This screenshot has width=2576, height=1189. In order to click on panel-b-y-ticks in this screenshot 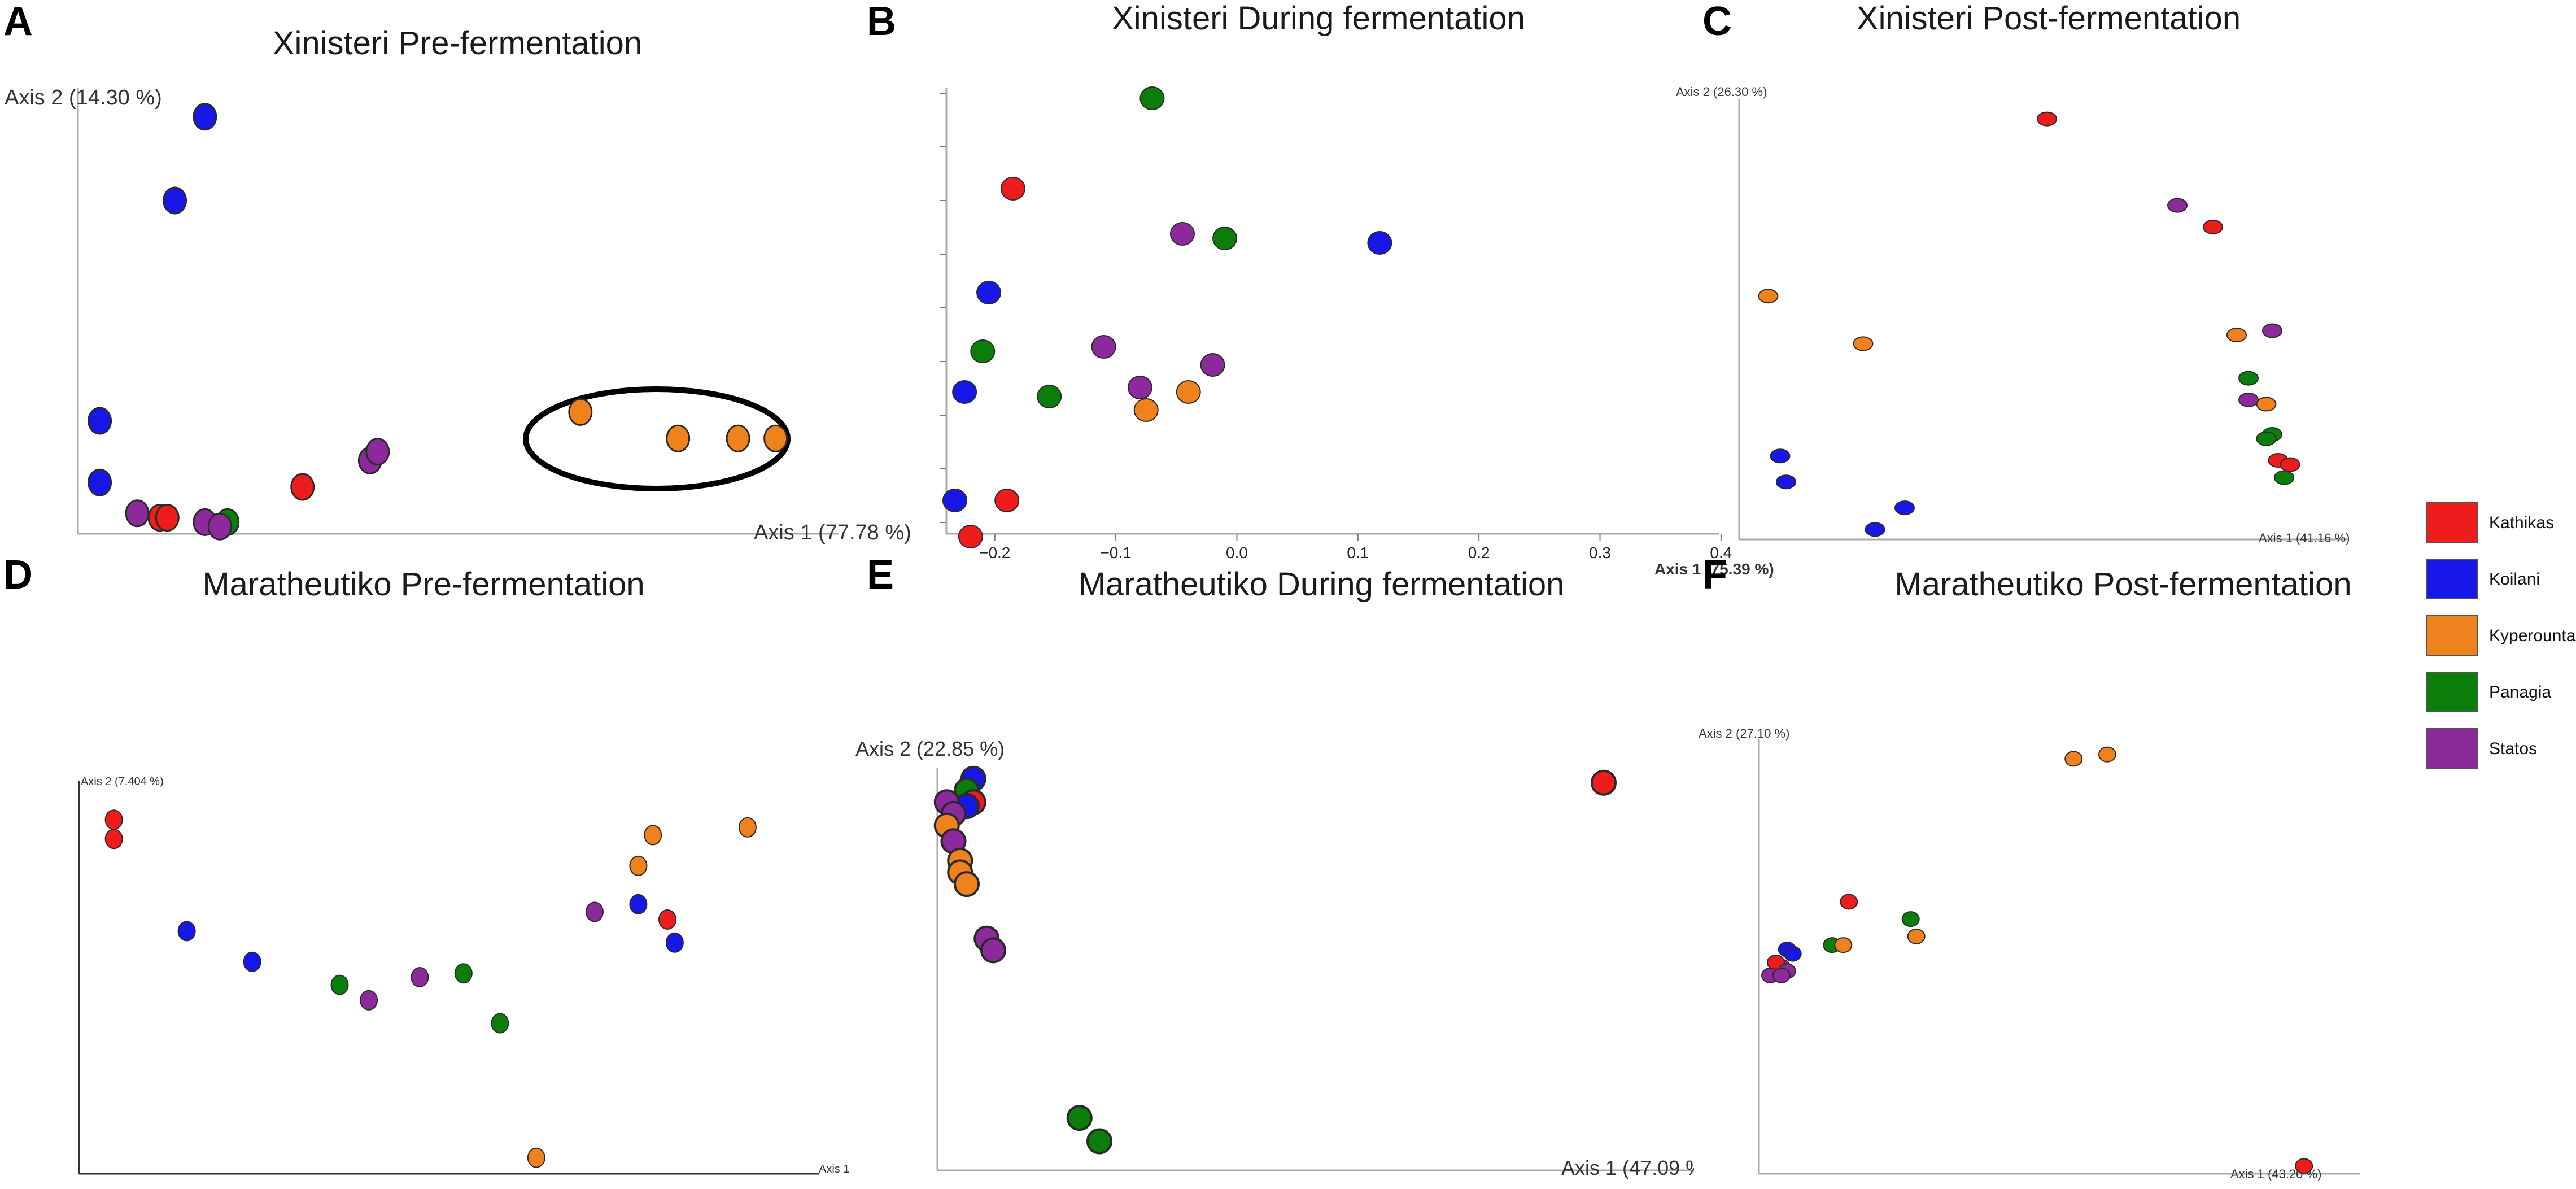, I will do `click(943, 308)`.